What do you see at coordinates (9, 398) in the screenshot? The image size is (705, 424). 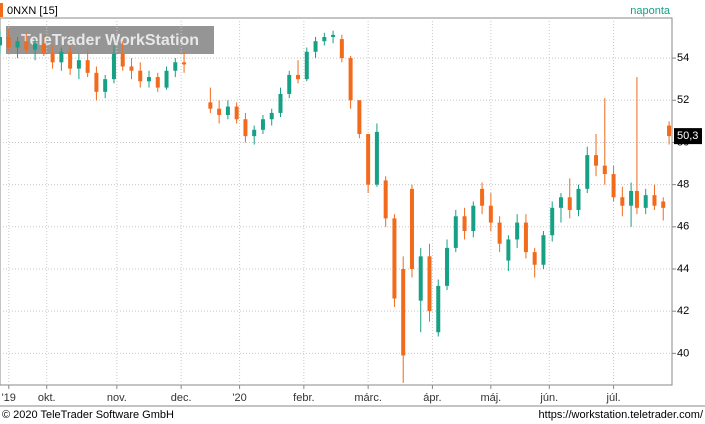 I see `x-tick-label: '19` at bounding box center [9, 398].